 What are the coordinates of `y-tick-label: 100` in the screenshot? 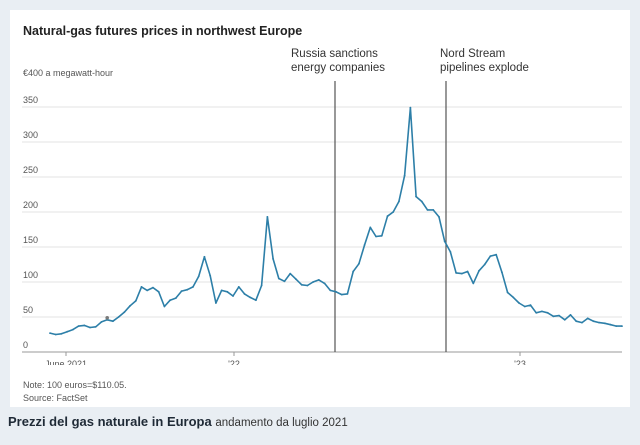 It's located at (30, 275).